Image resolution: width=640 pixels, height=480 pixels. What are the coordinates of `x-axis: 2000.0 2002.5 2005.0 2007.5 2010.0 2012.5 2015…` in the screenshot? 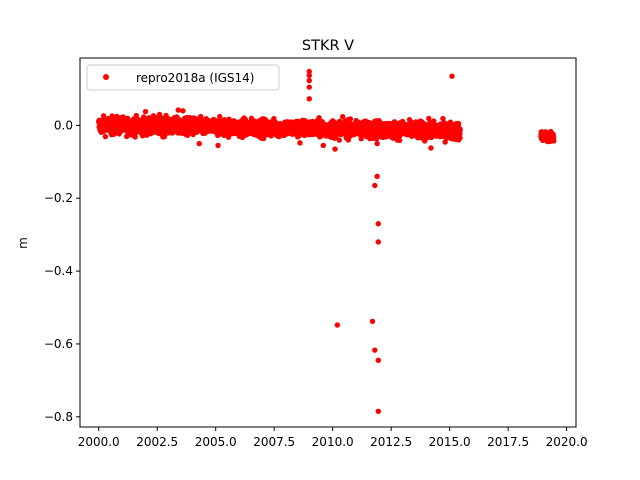 It's located at (333, 438).